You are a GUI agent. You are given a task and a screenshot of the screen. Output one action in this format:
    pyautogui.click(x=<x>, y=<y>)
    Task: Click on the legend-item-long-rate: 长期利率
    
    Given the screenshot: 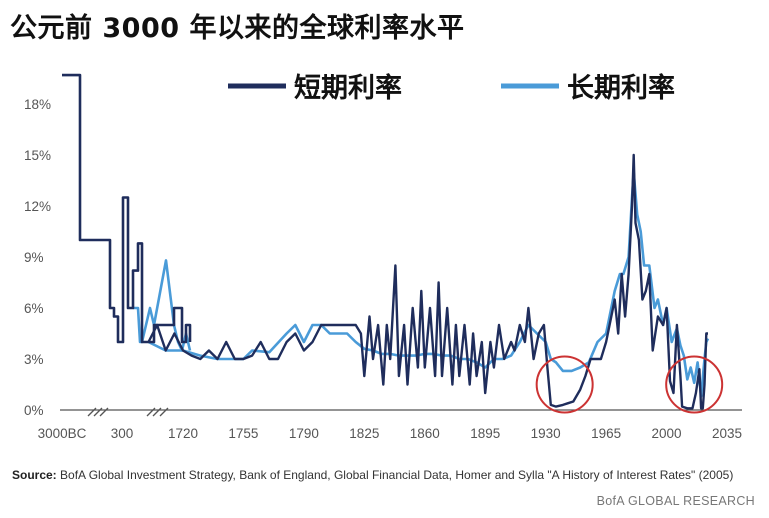 What is the action you would take?
    pyautogui.click(x=588, y=88)
    